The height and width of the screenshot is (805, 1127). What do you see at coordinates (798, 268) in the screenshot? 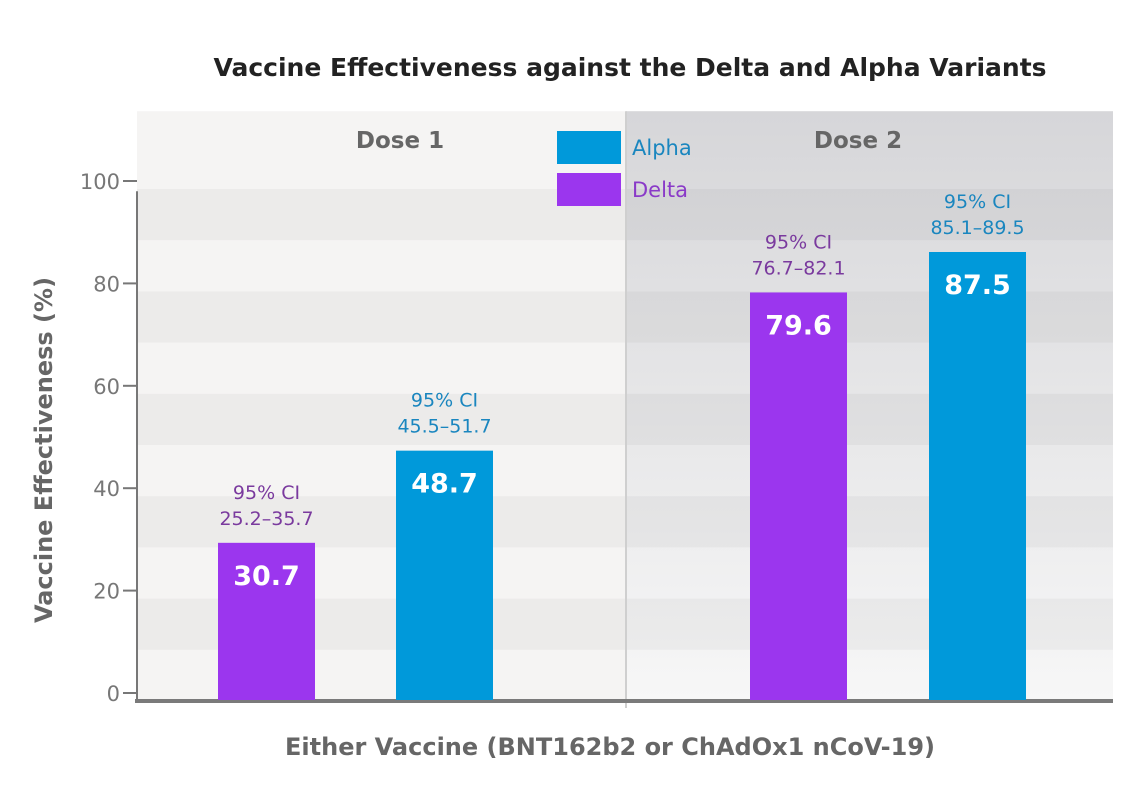
I see `ci-range: 76.7–82.1` at bounding box center [798, 268].